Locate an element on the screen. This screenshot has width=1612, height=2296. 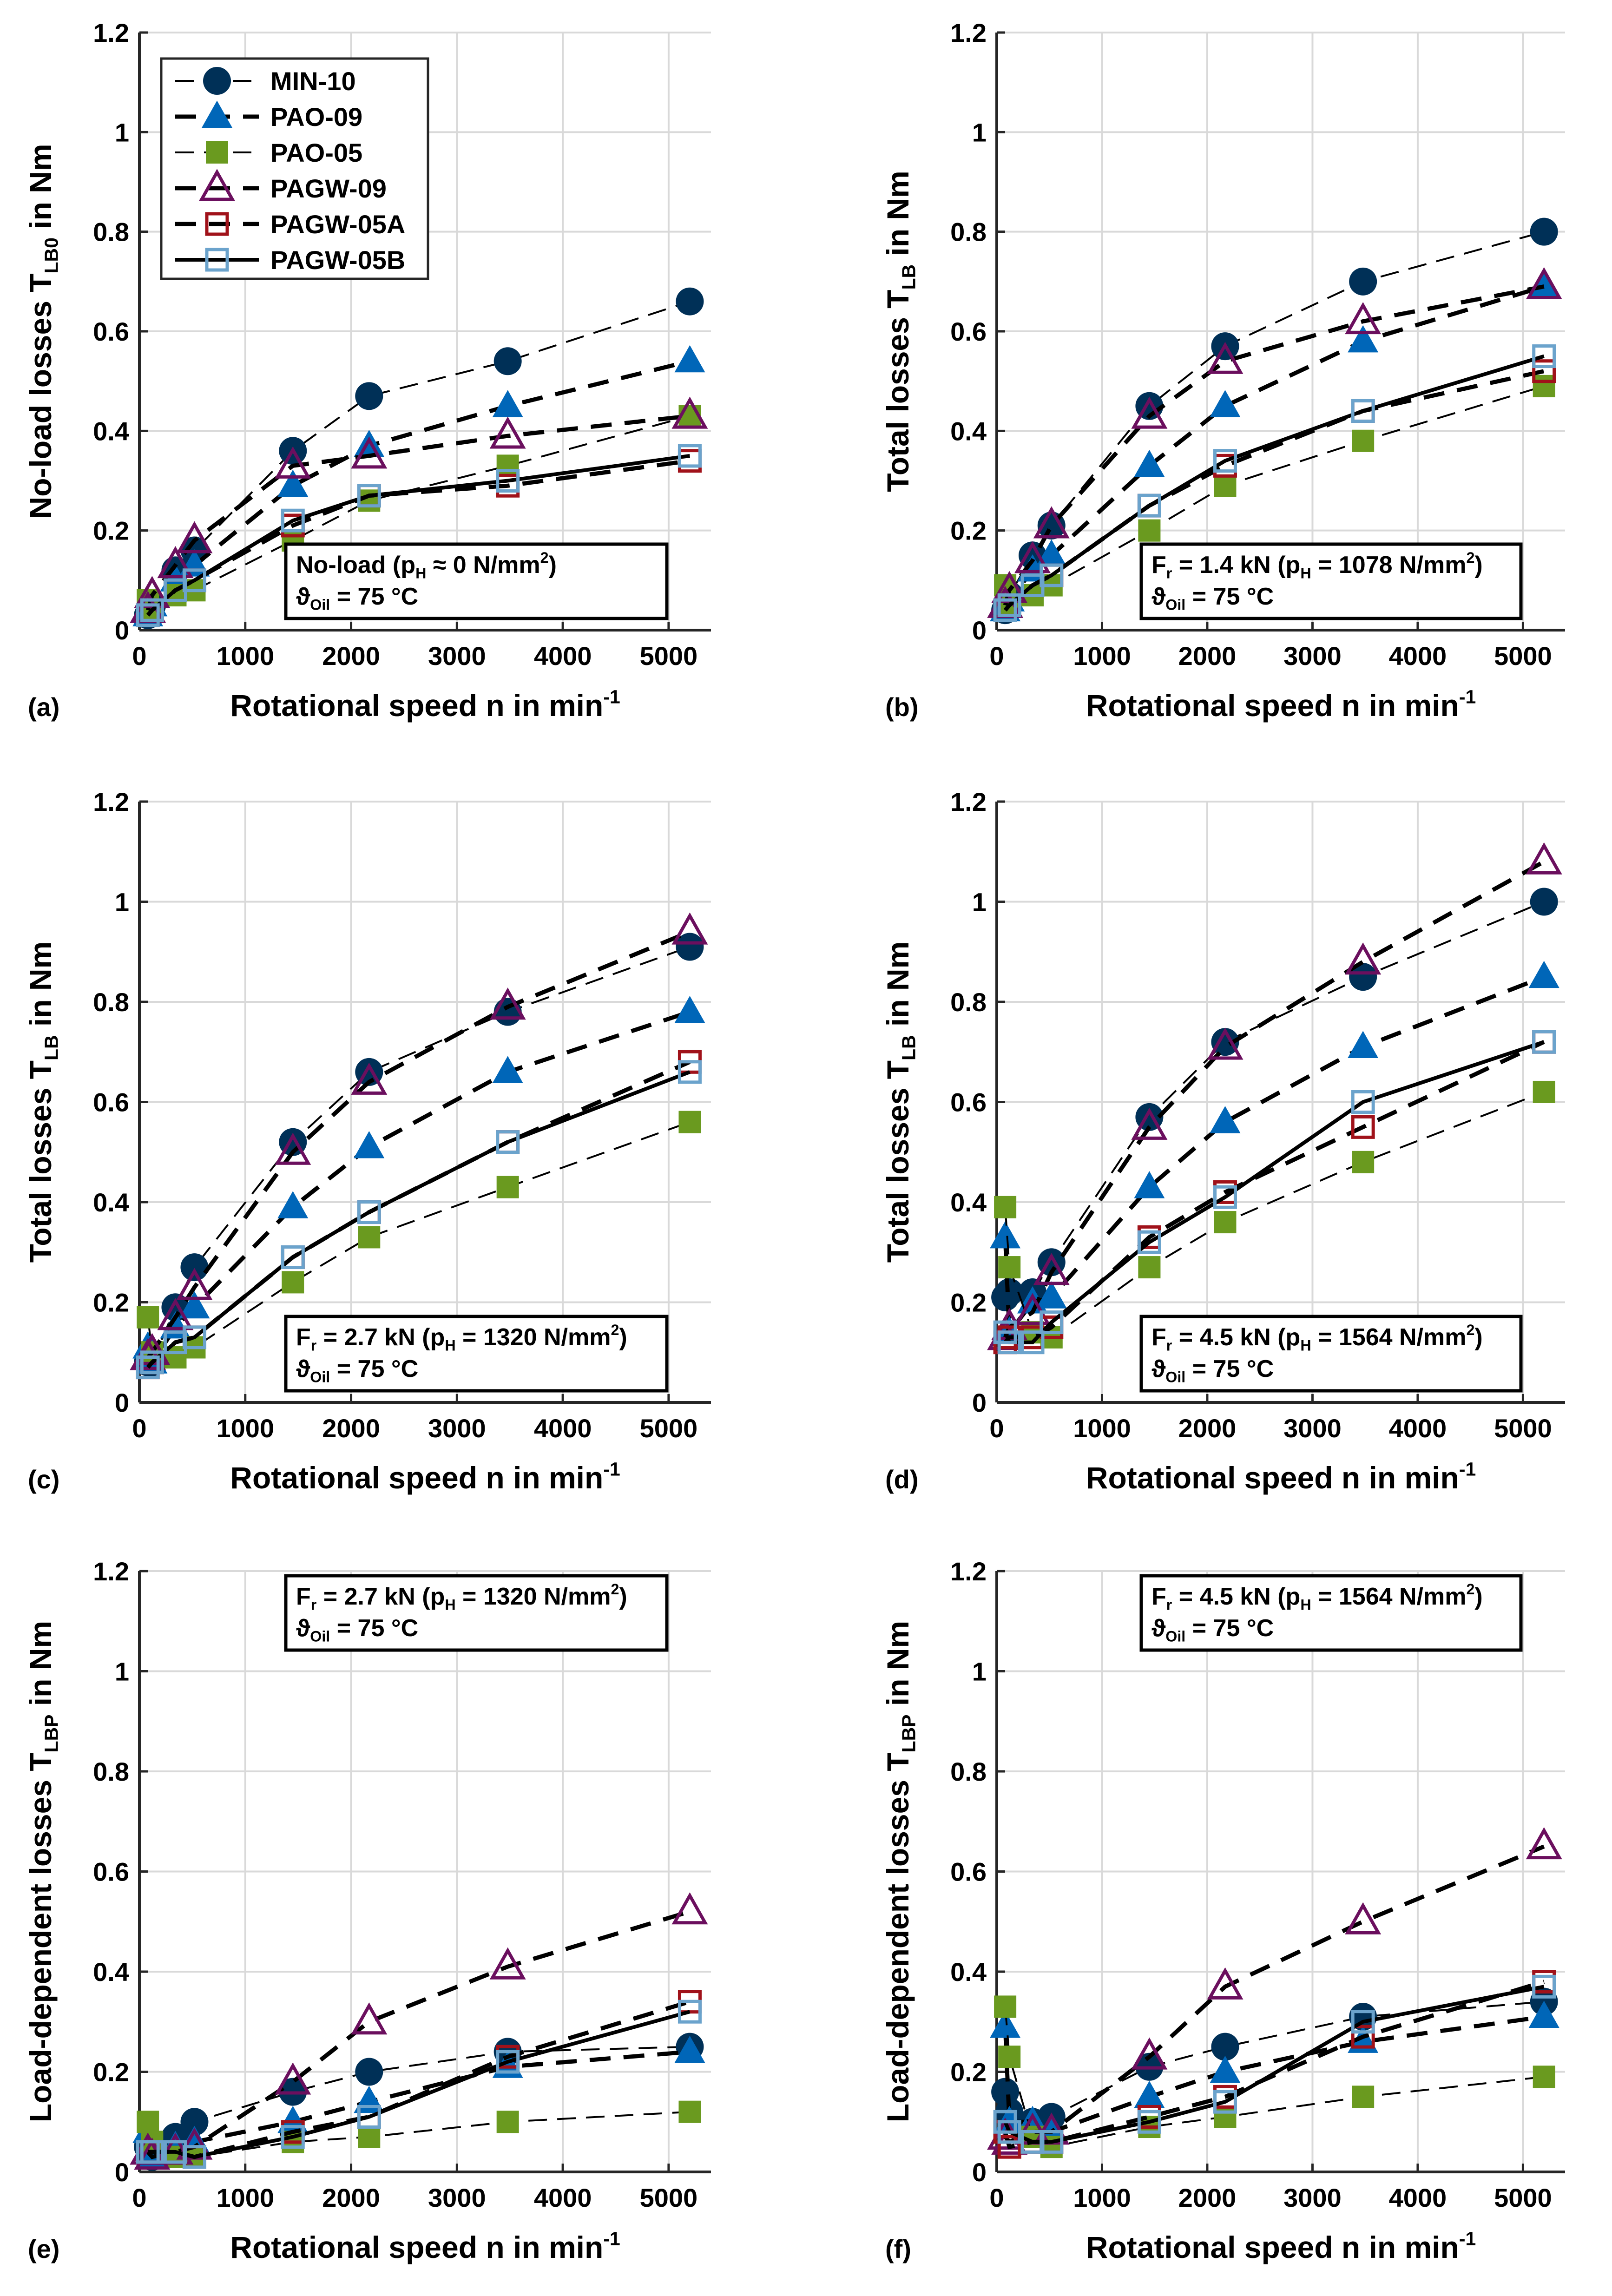
text-segment: = 2.7 kN (p is located at coordinates (380, 1596).